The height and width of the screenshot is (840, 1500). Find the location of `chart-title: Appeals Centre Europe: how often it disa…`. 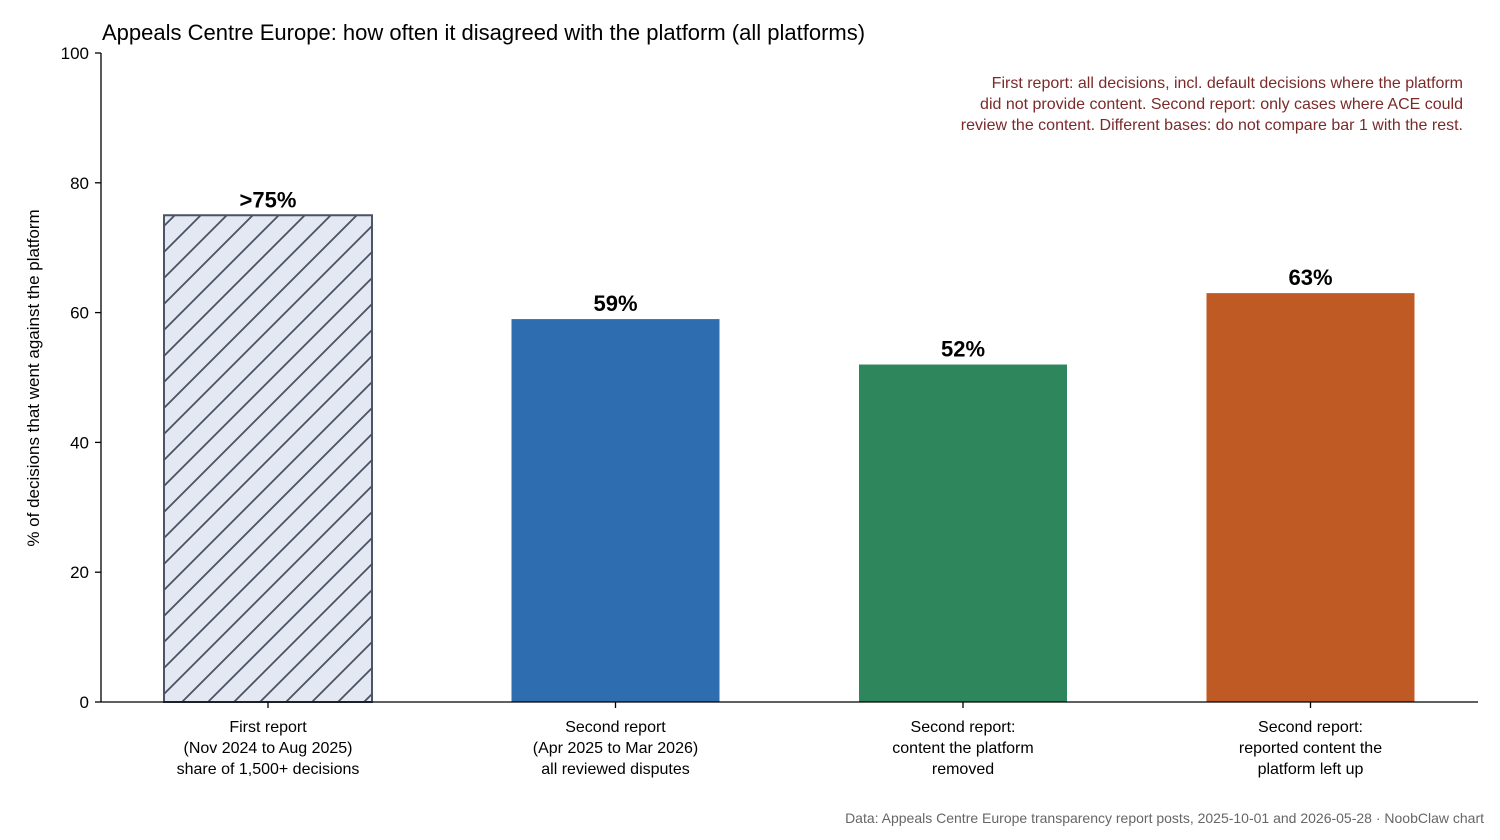

chart-title: Appeals Centre Europe: how often it disa… is located at coordinates (483, 32).